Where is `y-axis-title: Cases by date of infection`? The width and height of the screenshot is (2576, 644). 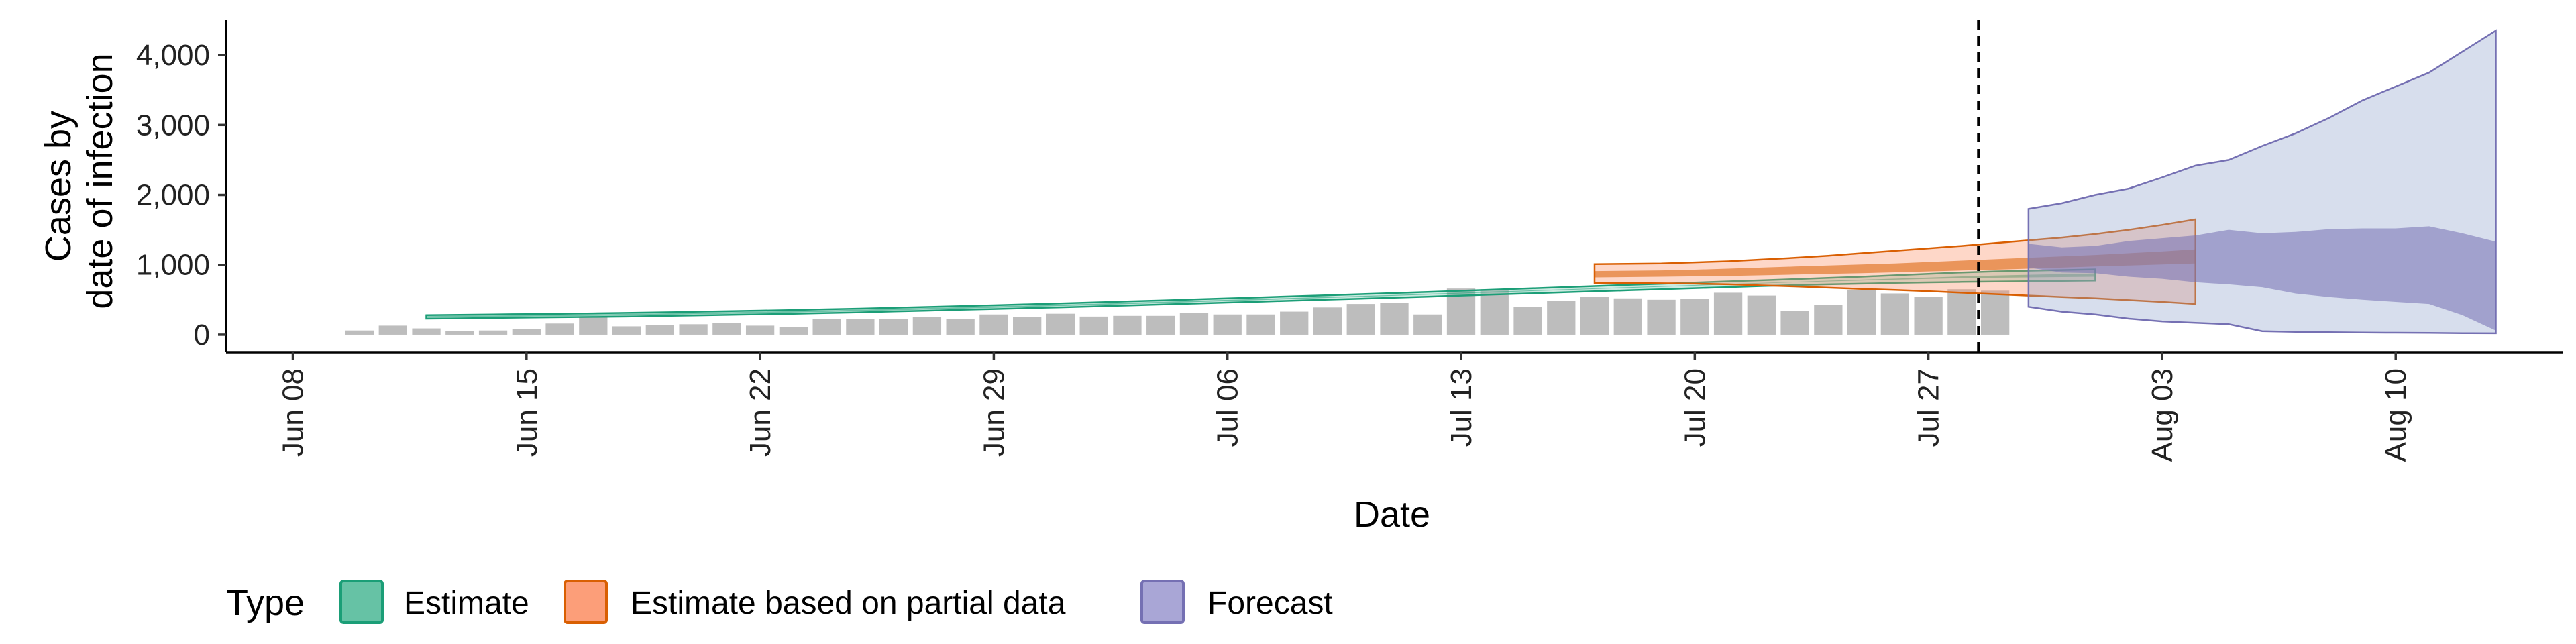
y-axis-title: Cases by date of infection is located at coordinates (79, 181).